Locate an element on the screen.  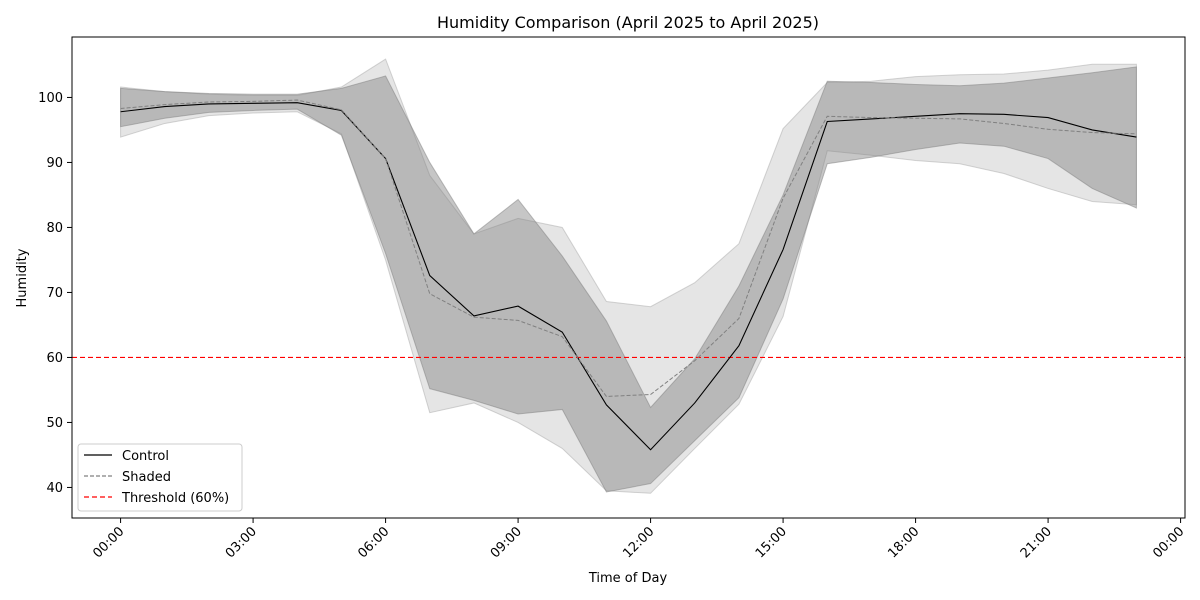
y-axis-label: Humidity is located at coordinates (22, 277).